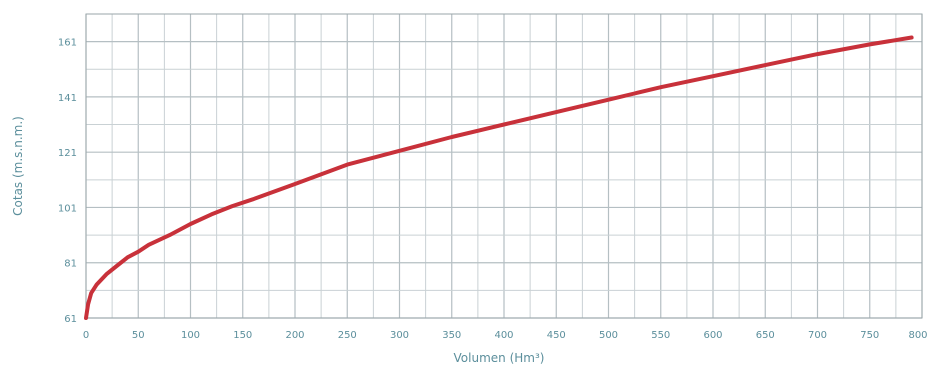 This screenshot has width=933, height=372. What do you see at coordinates (86, 335) in the screenshot?
I see `x-tick-label: 0` at bounding box center [86, 335].